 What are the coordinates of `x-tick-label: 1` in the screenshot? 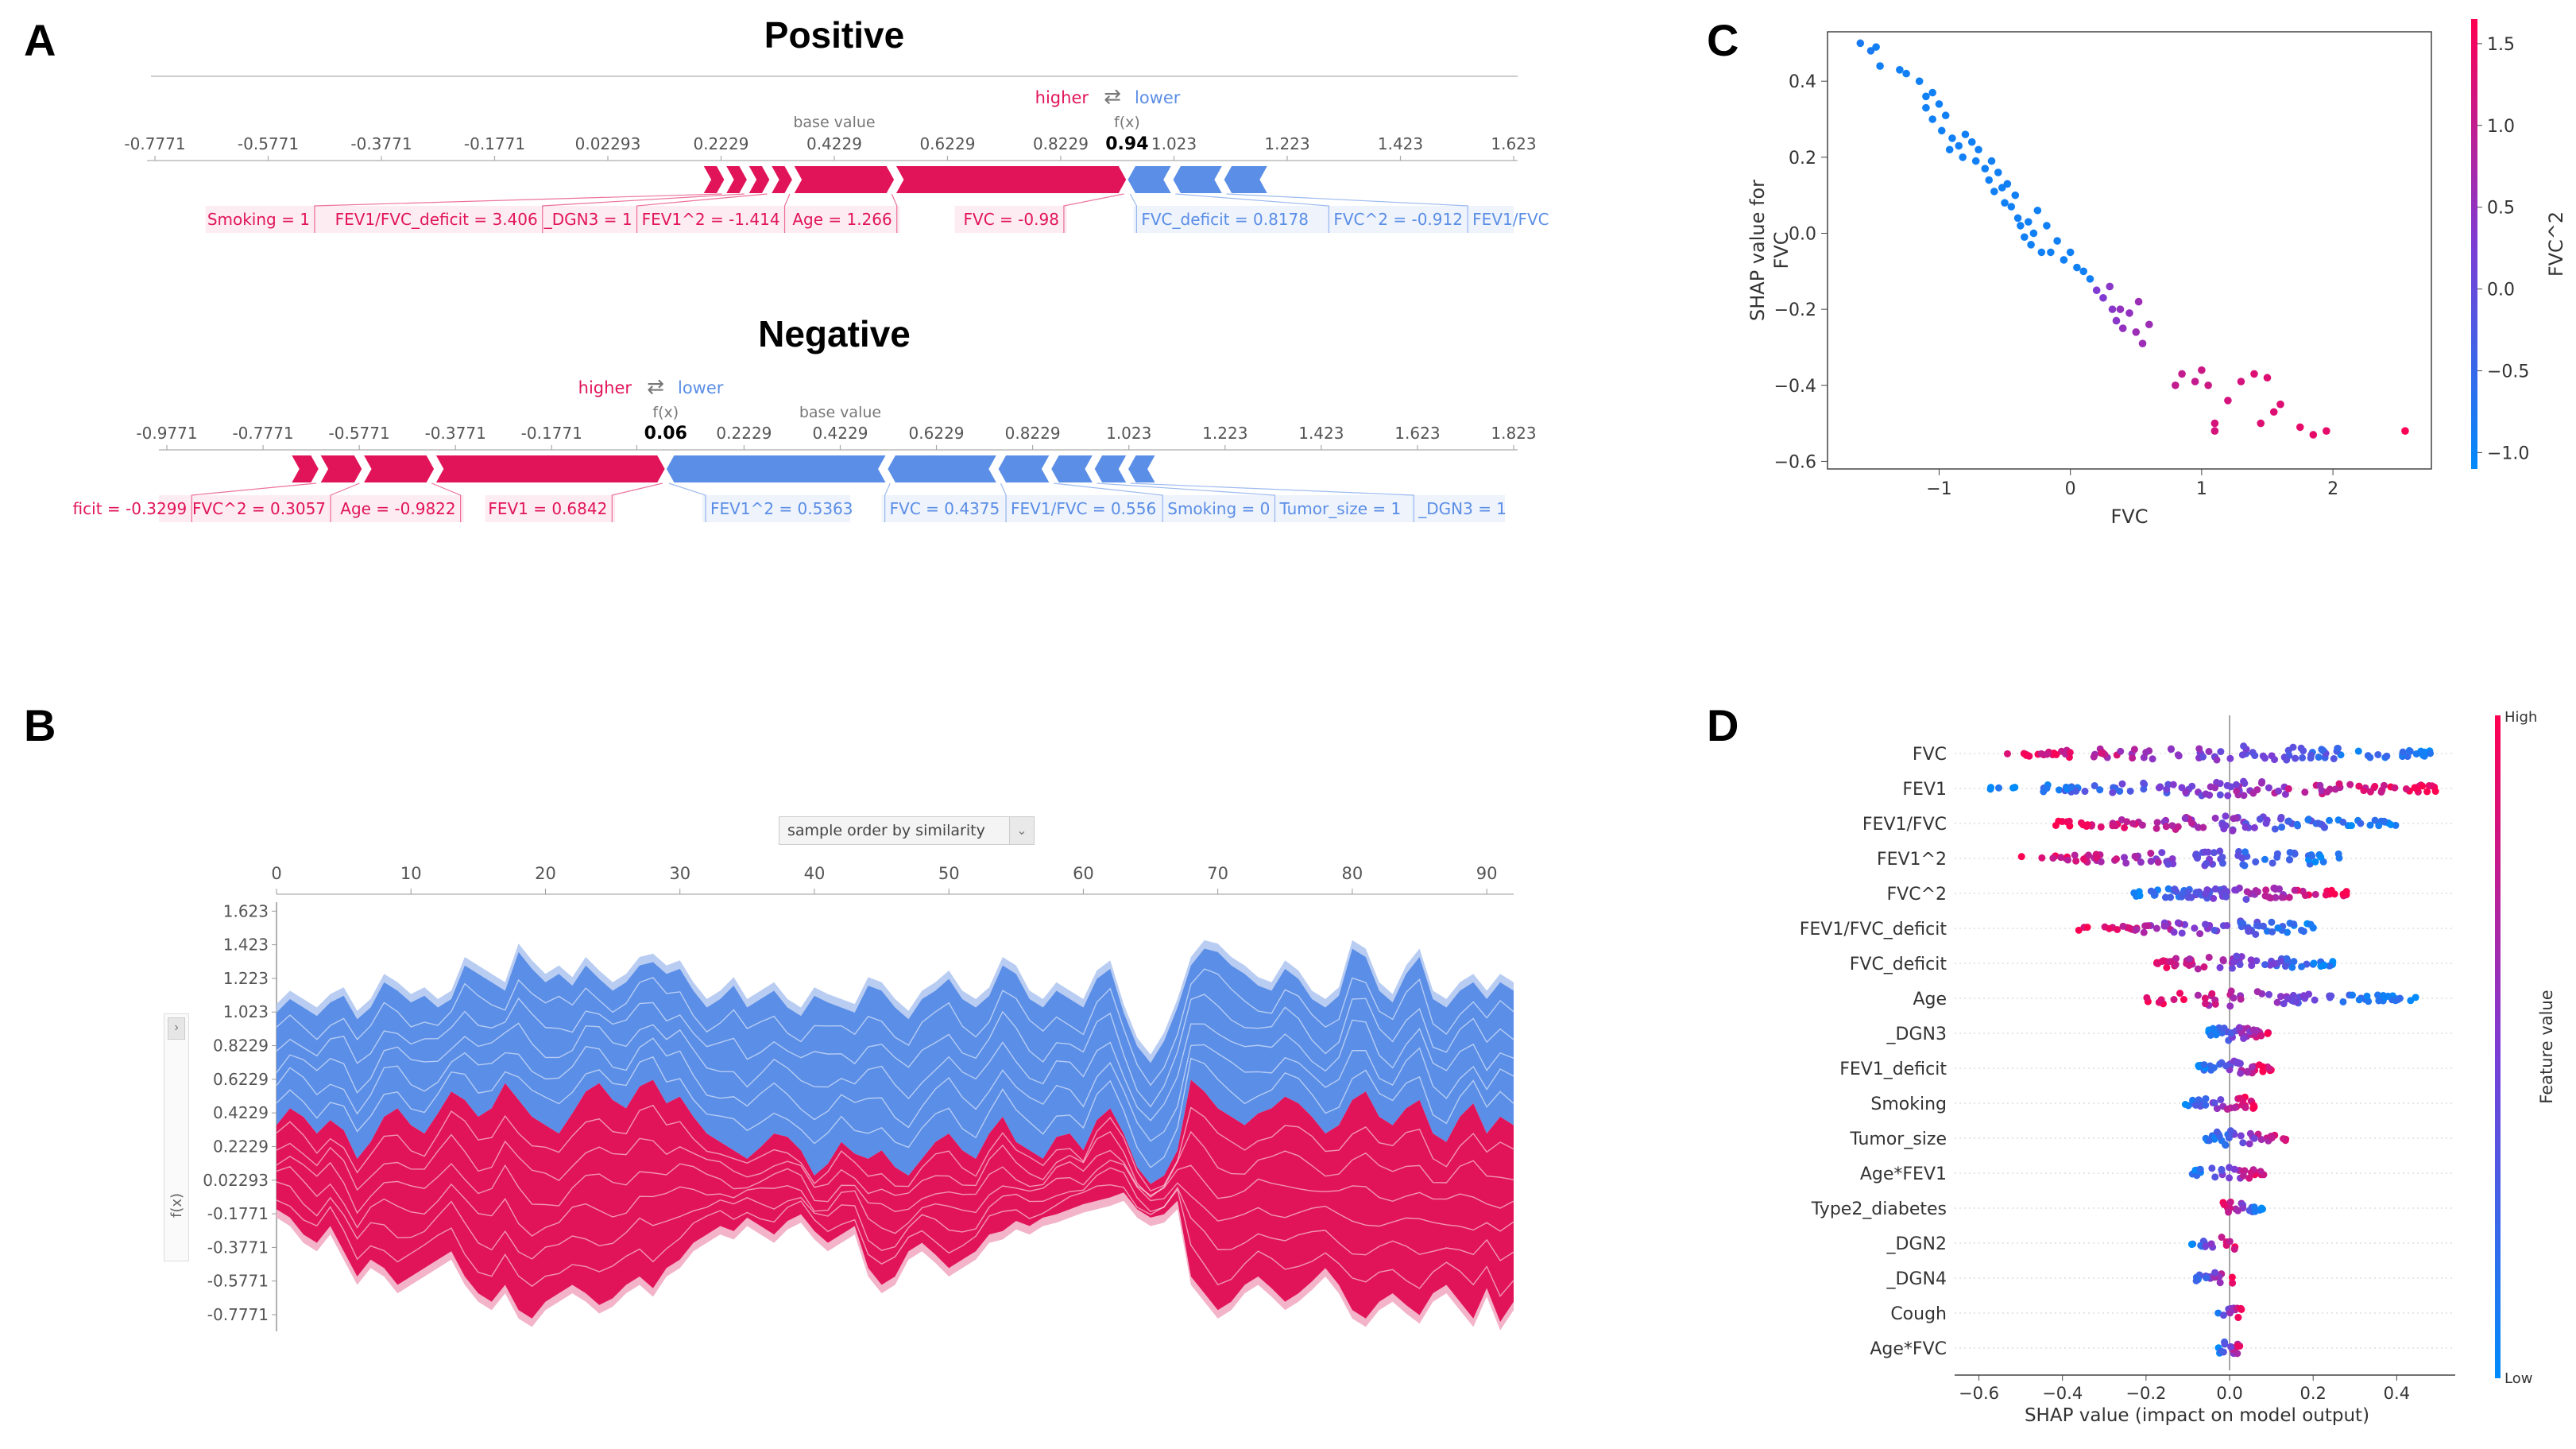 It's located at (2201, 489).